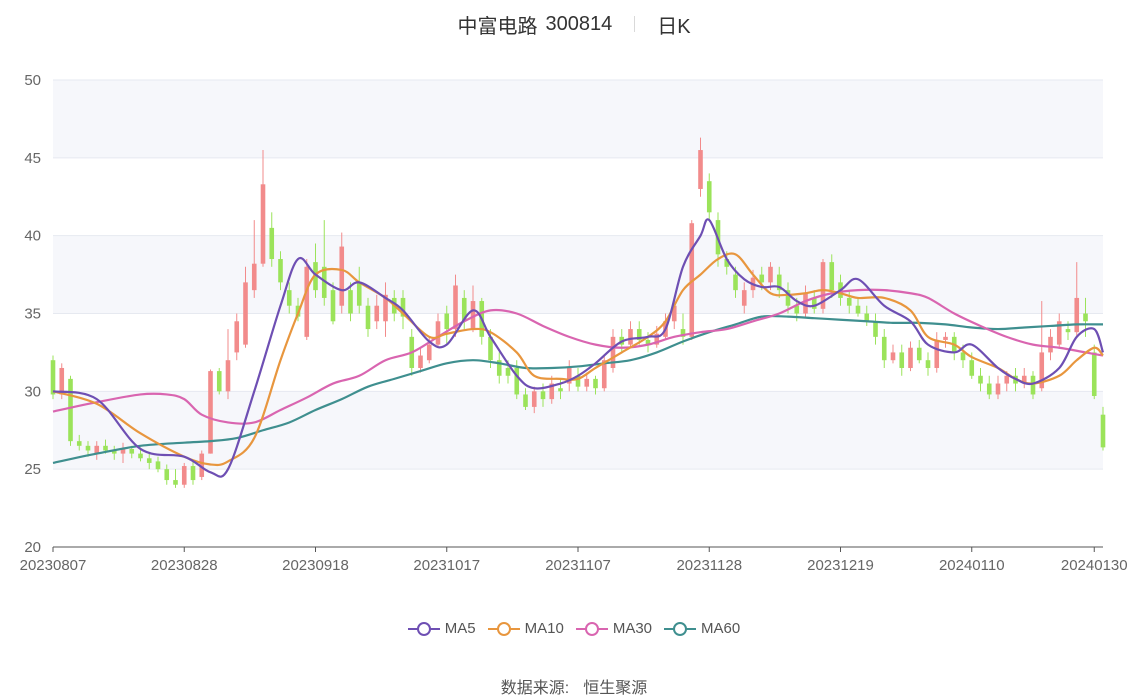  I want to click on stock-code: 300814, so click(579, 23).